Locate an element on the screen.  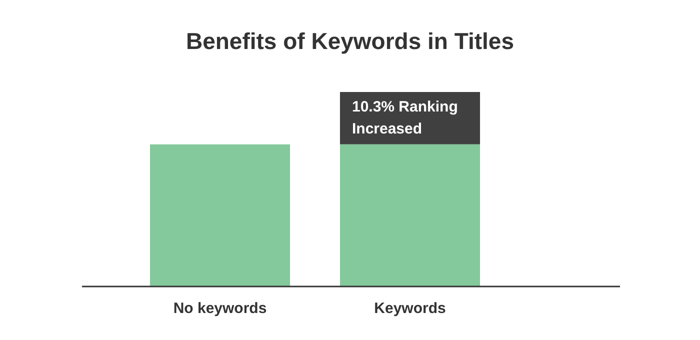
x-tick-label: Keywords is located at coordinates (410, 309).